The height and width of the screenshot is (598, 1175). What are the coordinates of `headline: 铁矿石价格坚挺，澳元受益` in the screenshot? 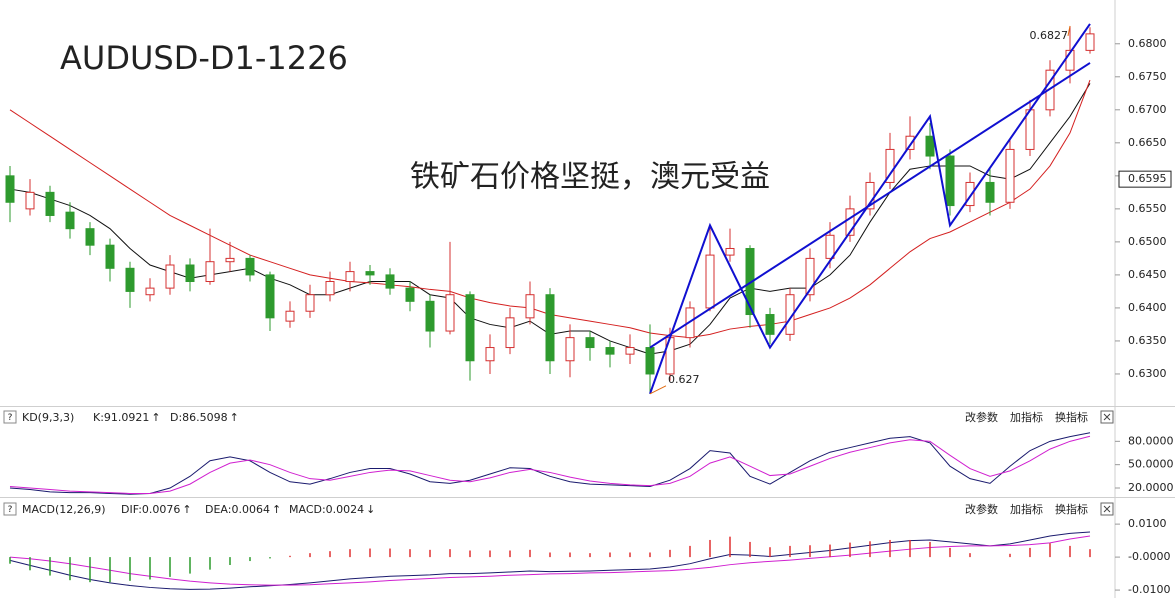 It's located at (590, 177).